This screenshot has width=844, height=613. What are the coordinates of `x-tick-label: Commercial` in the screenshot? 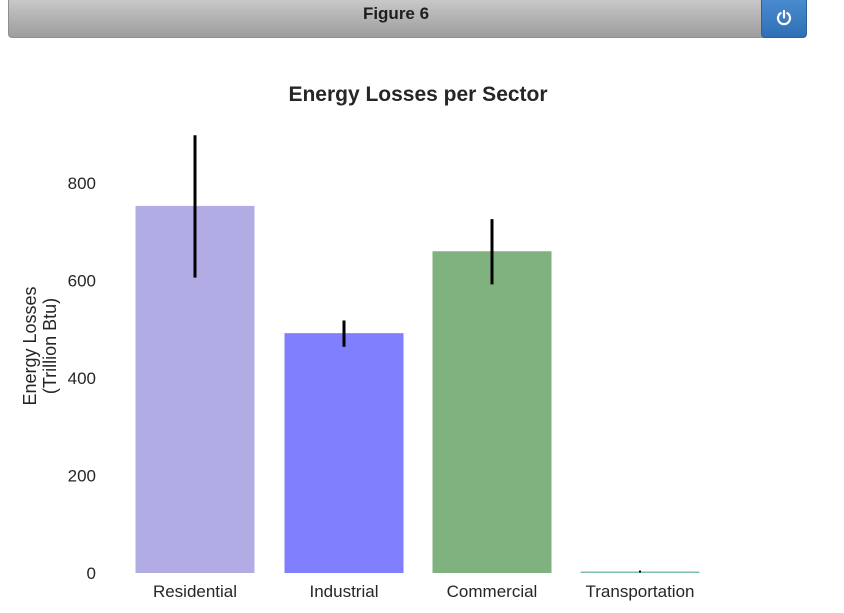 It's located at (492, 591).